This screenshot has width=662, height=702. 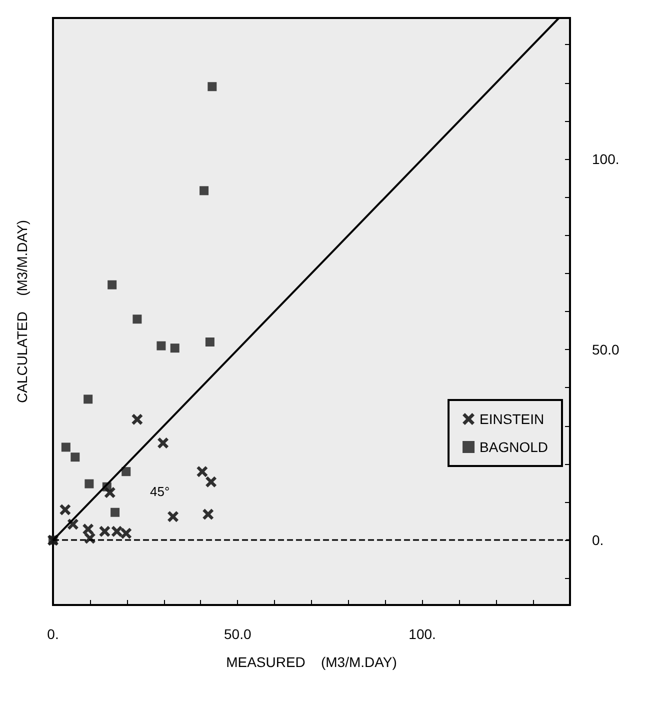 I want to click on y-tick-label: 0., so click(x=598, y=540).